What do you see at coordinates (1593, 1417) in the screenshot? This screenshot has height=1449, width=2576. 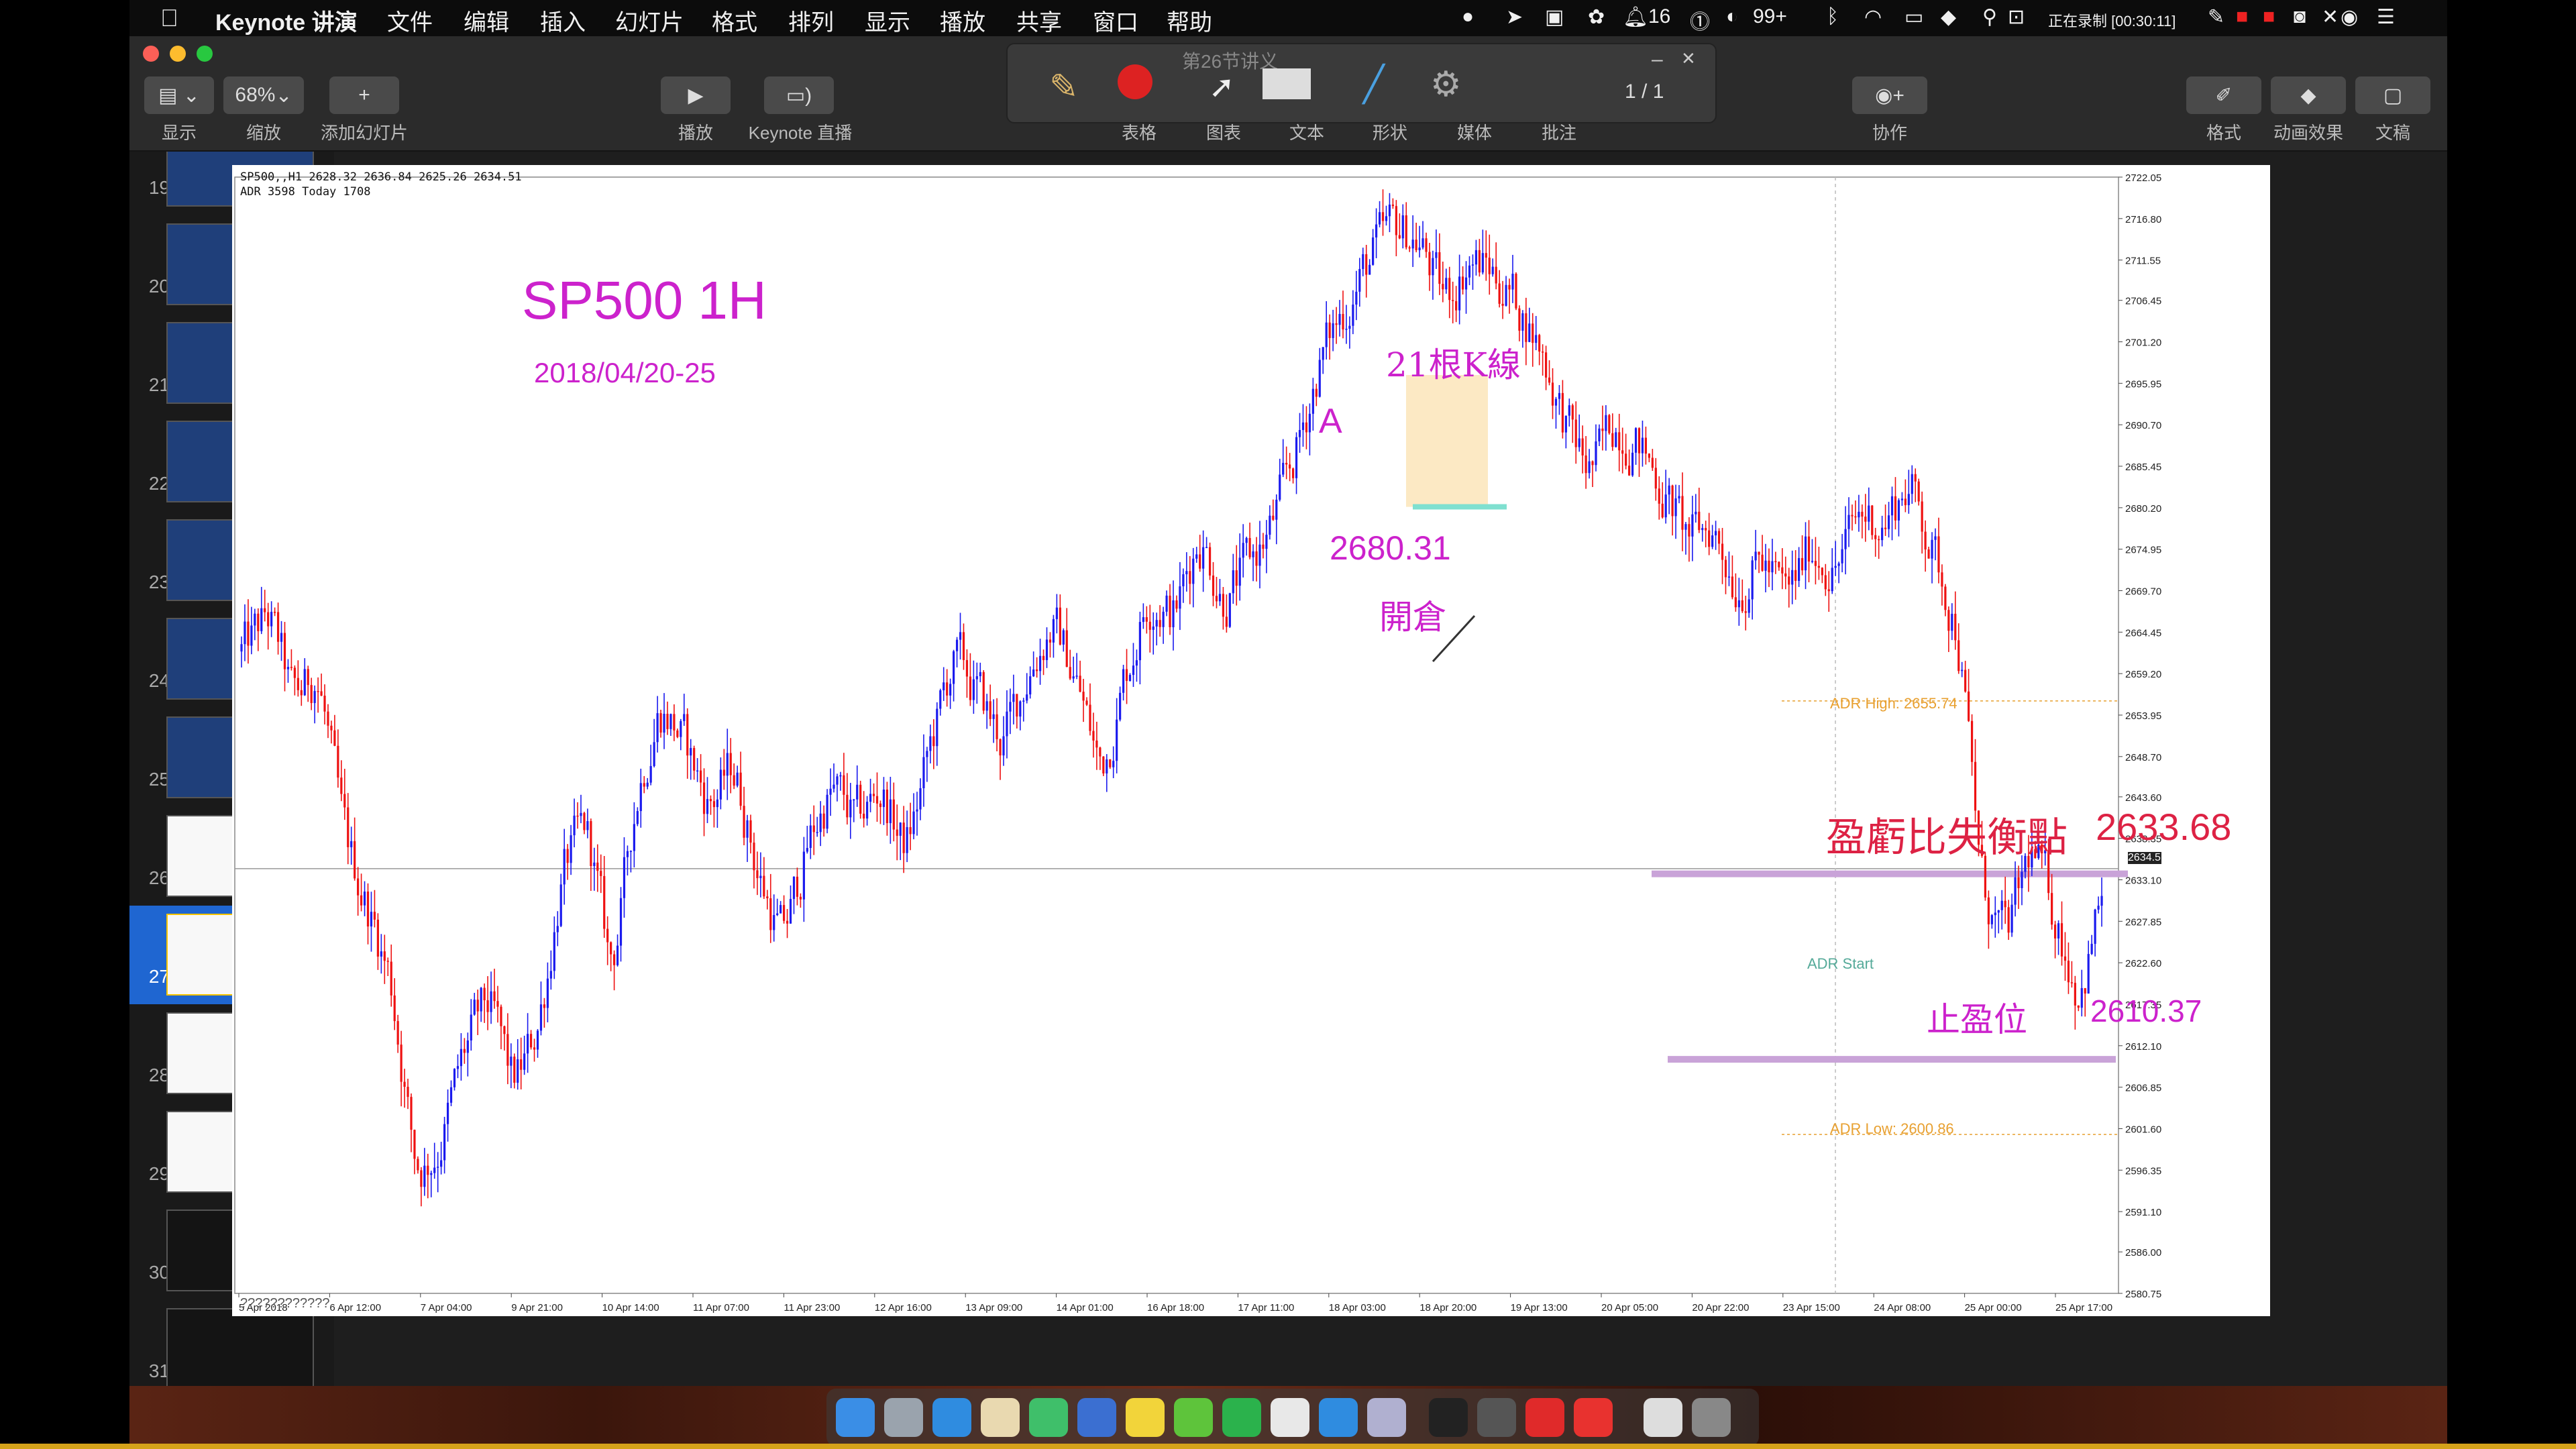 I see `netease-music-icon` at bounding box center [1593, 1417].